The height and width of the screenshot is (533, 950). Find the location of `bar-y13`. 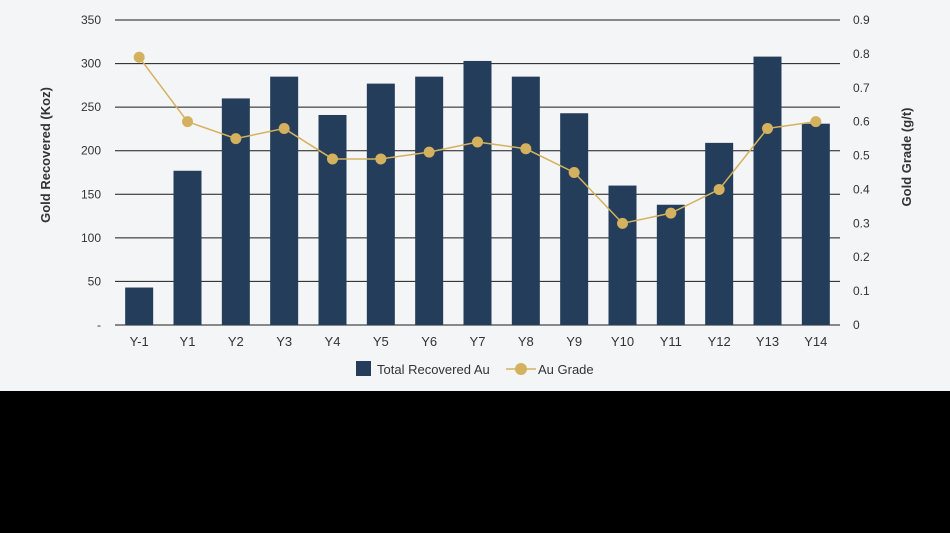

bar-y13 is located at coordinates (767, 190).